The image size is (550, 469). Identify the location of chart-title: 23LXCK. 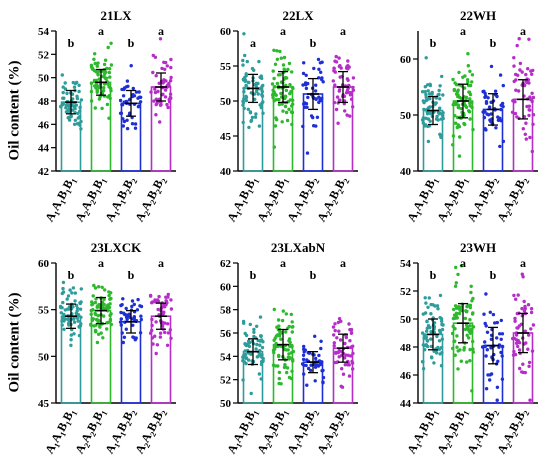
(116, 247).